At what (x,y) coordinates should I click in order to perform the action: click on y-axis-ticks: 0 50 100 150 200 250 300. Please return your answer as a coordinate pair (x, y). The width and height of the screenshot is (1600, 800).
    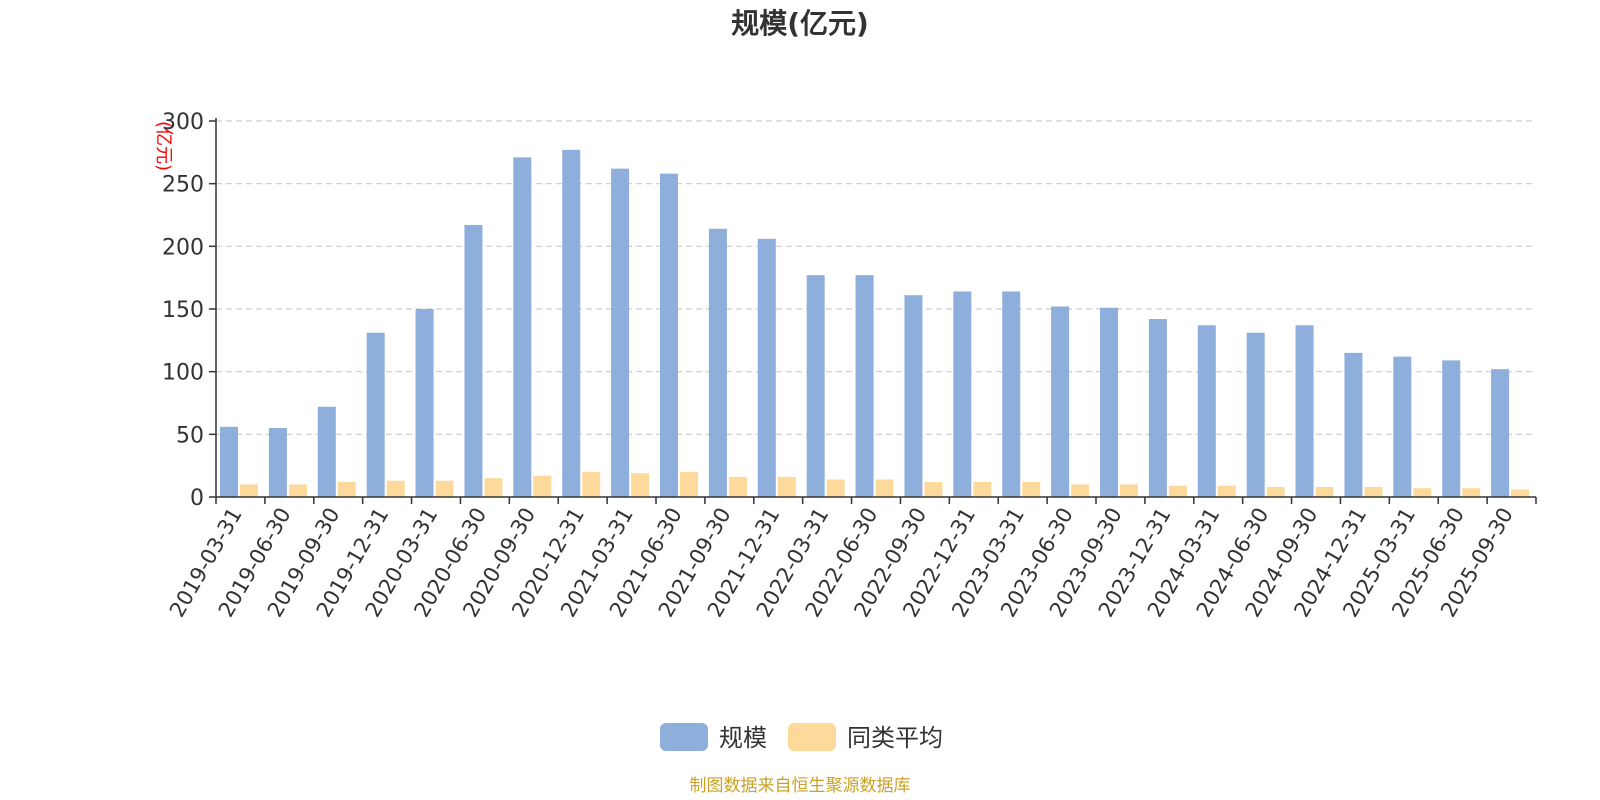
    Looking at the image, I should click on (189, 310).